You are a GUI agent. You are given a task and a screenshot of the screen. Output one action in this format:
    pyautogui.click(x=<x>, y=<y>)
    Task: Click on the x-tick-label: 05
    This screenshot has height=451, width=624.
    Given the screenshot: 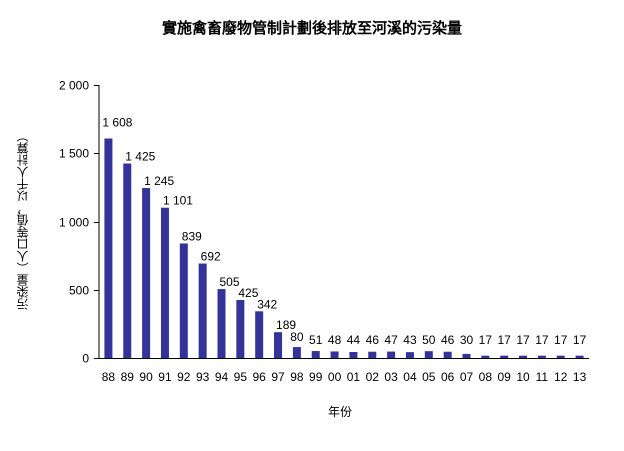 What is the action you would take?
    pyautogui.click(x=429, y=377)
    